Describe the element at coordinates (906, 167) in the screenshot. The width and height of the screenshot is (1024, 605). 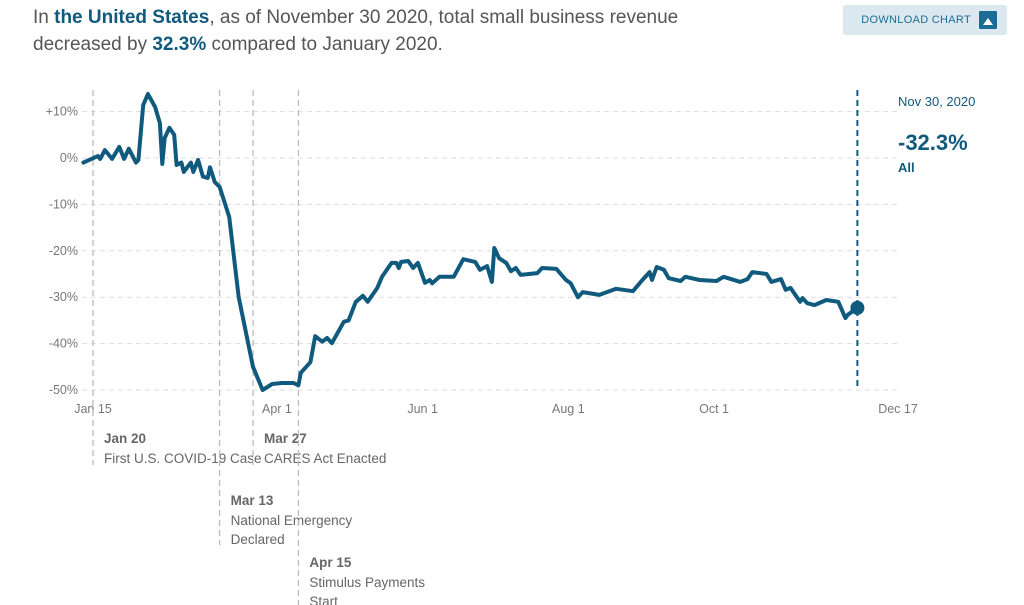
I see `highlight-series-label: All` at that location.